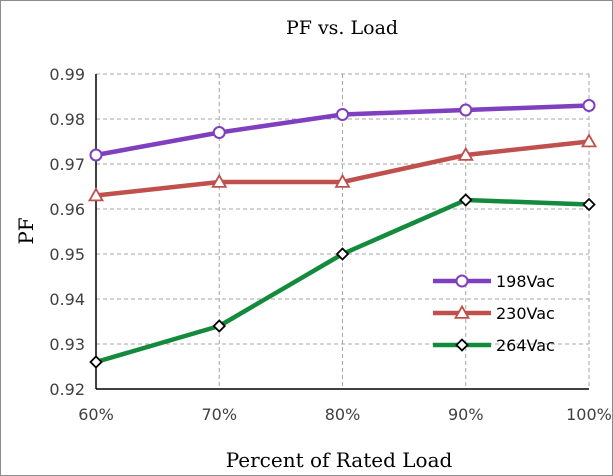 This screenshot has width=613, height=476. Describe the element at coordinates (525, 345) in the screenshot. I see `legend-label-264vac: 264Vac` at that location.